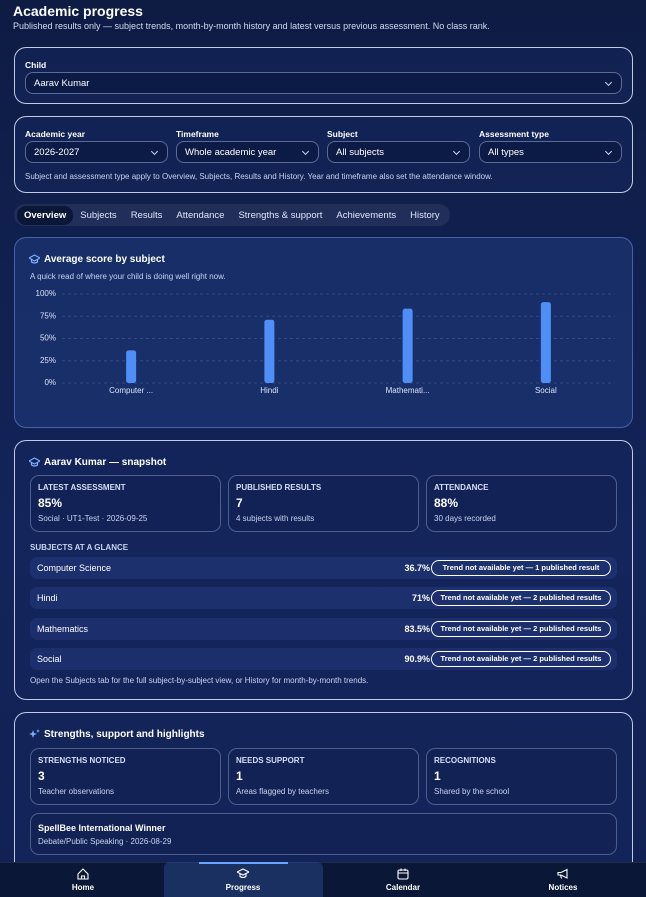 This screenshot has height=897, width=646. Describe the element at coordinates (546, 390) in the screenshot. I see `x-tick-label: Social` at that location.